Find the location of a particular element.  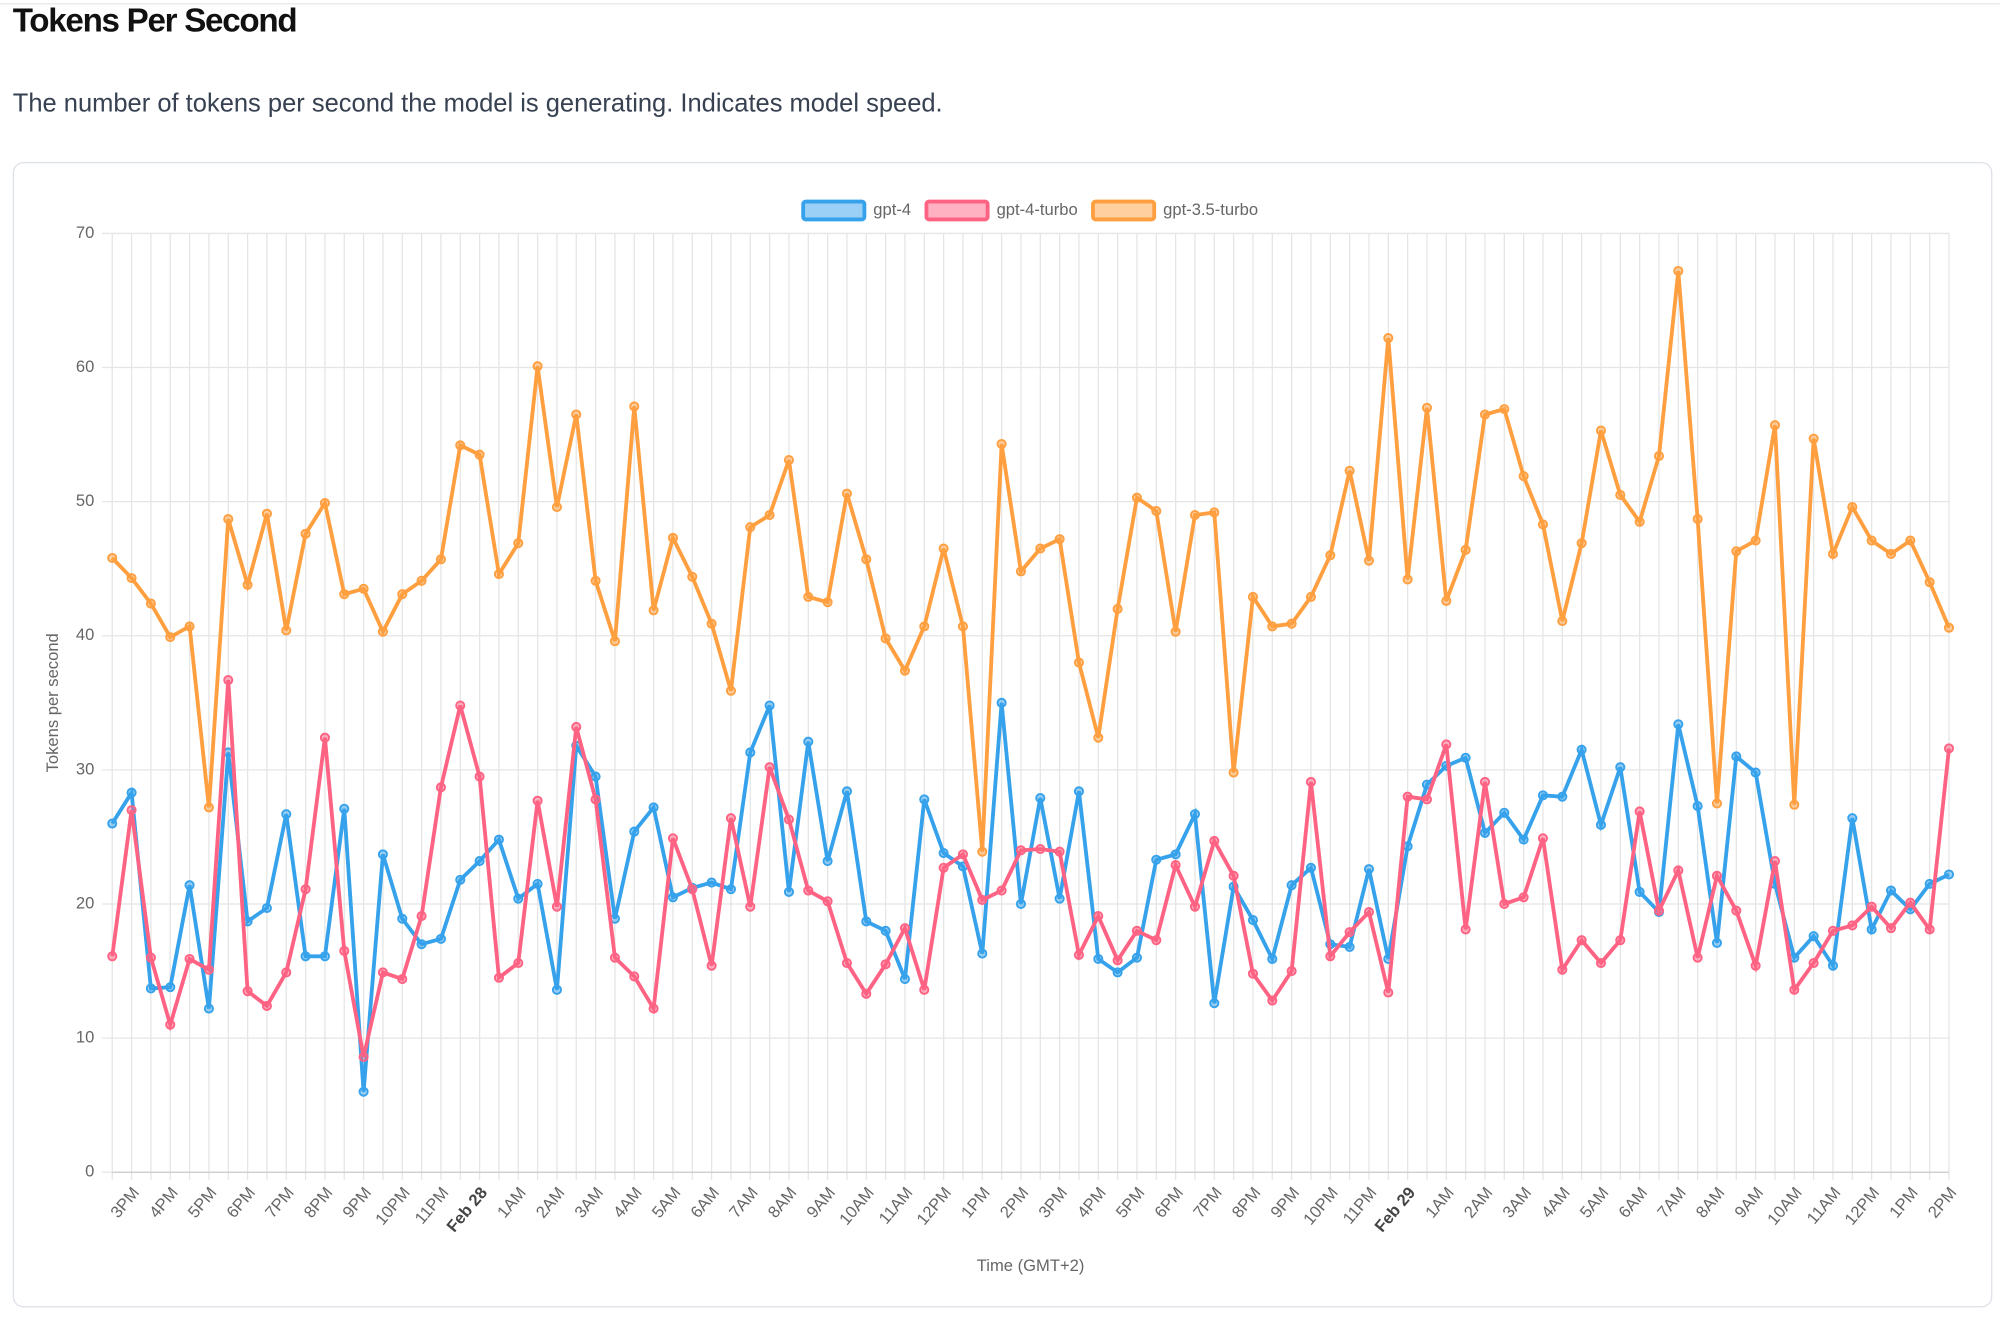

y-tick-label: 70 is located at coordinates (85, 232).